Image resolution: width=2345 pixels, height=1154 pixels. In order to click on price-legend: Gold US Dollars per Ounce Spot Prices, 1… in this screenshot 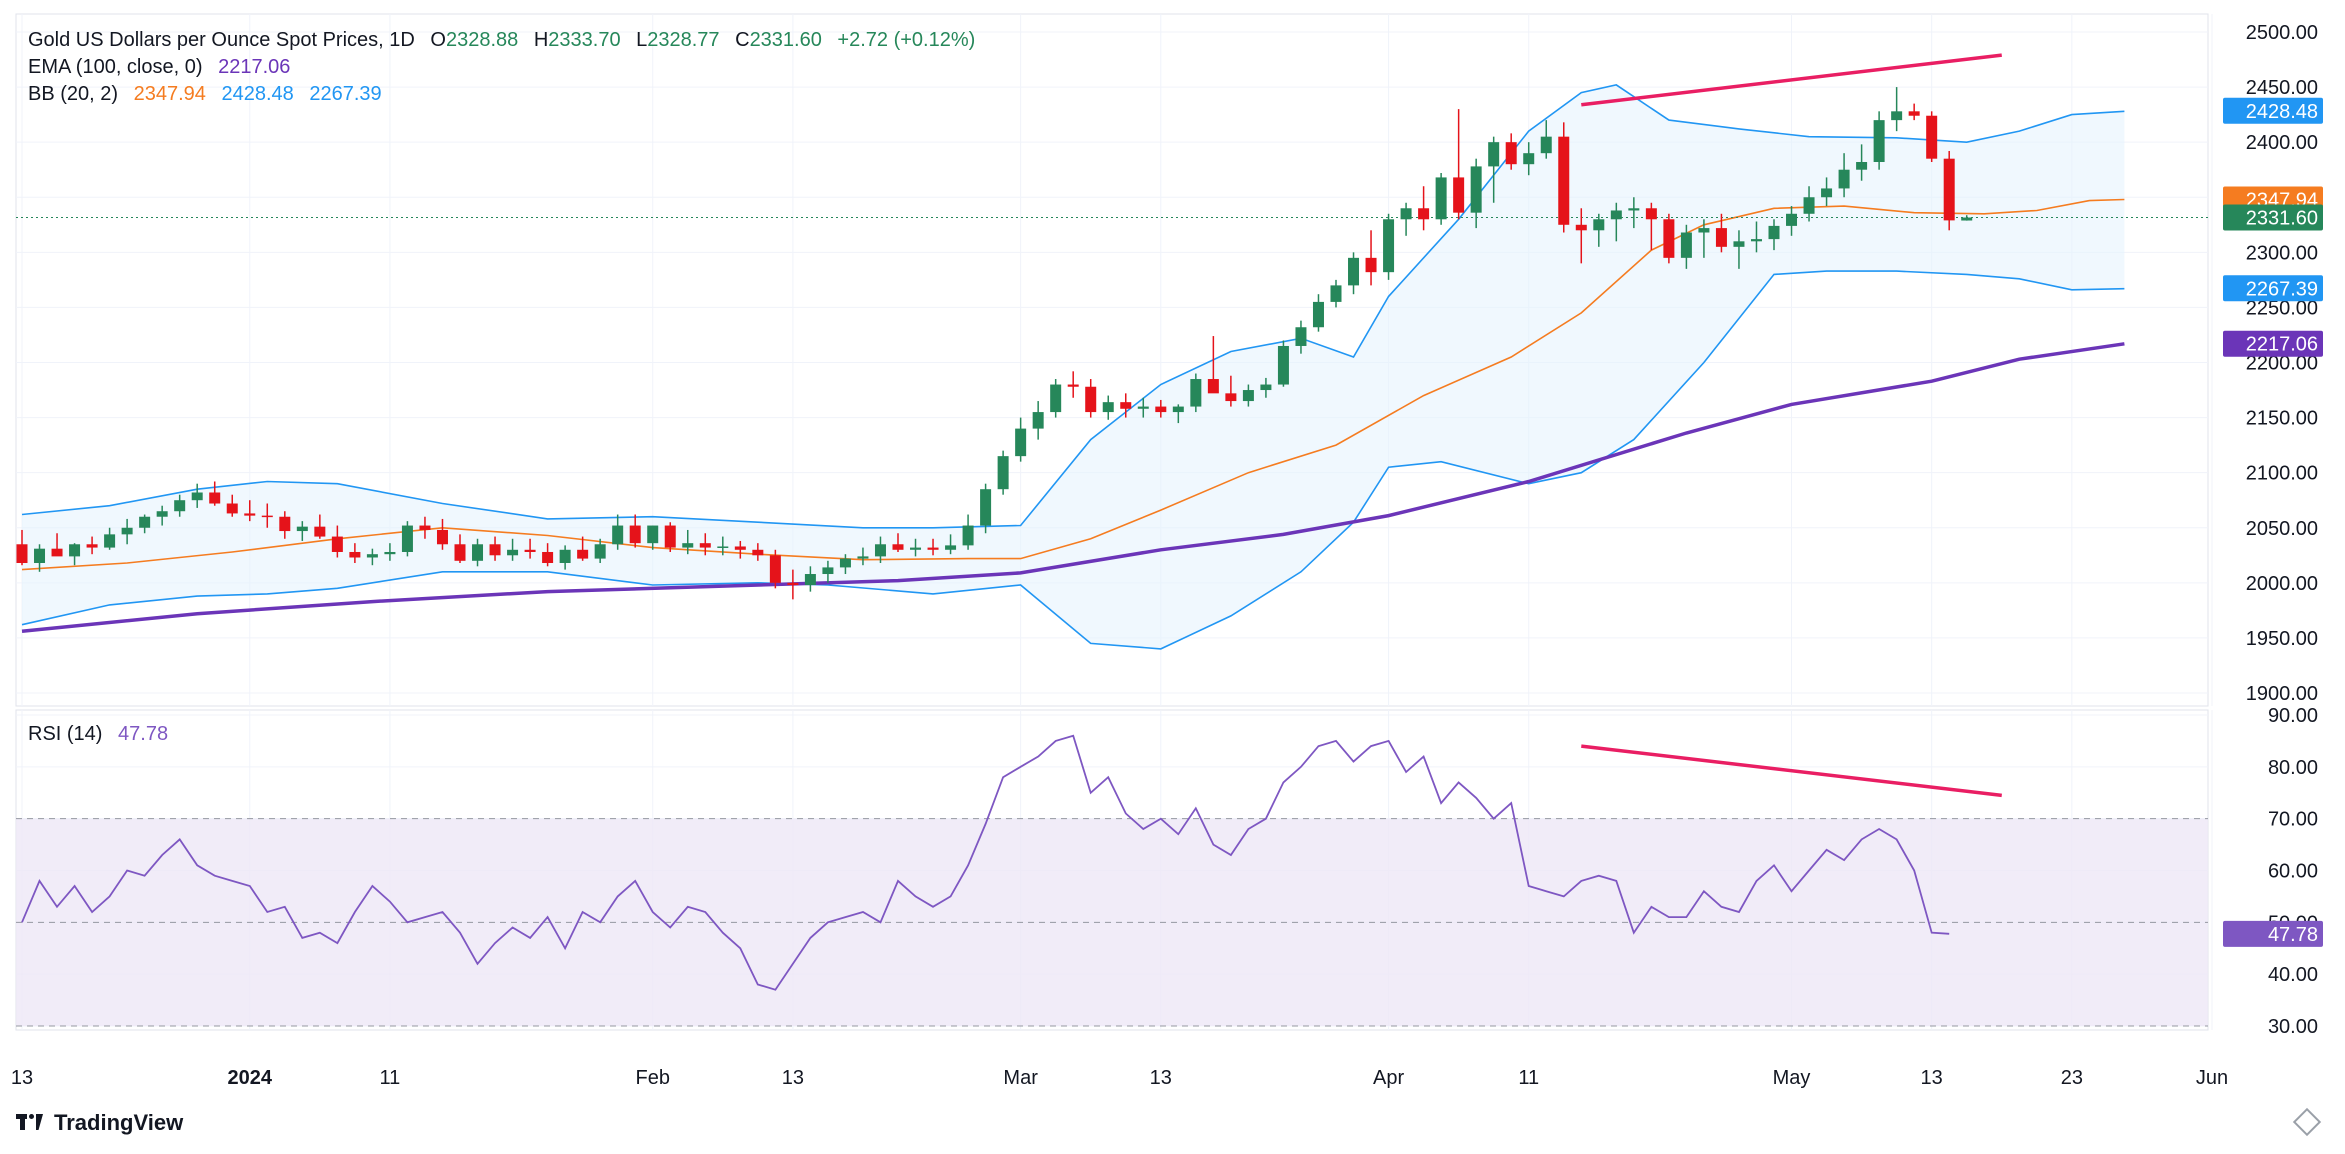, I will do `click(506, 40)`.